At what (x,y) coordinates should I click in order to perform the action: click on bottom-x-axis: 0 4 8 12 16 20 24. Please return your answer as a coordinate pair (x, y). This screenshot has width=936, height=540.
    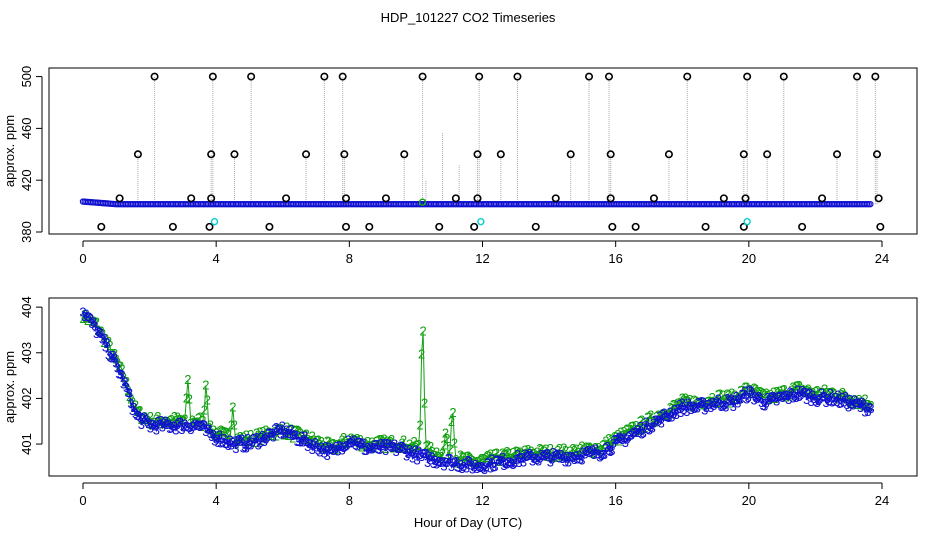
    Looking at the image, I should click on (484, 495).